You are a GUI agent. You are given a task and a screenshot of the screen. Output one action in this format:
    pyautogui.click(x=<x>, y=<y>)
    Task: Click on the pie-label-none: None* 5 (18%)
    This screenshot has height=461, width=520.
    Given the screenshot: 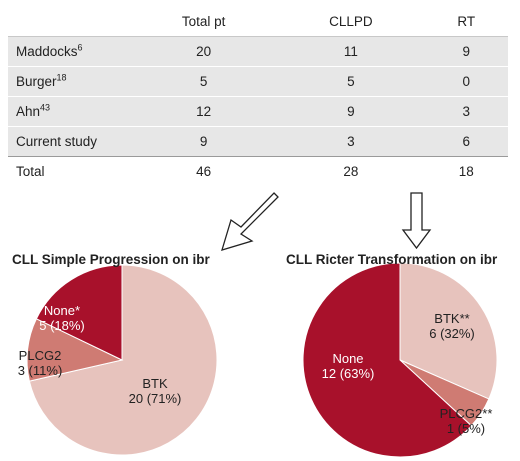 What is the action you would take?
    pyautogui.click(x=62, y=318)
    